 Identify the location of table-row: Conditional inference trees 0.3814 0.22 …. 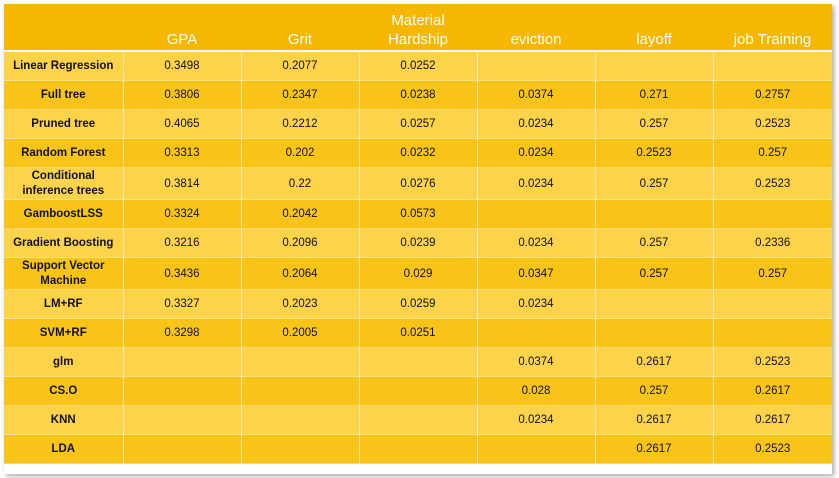
(418, 183).